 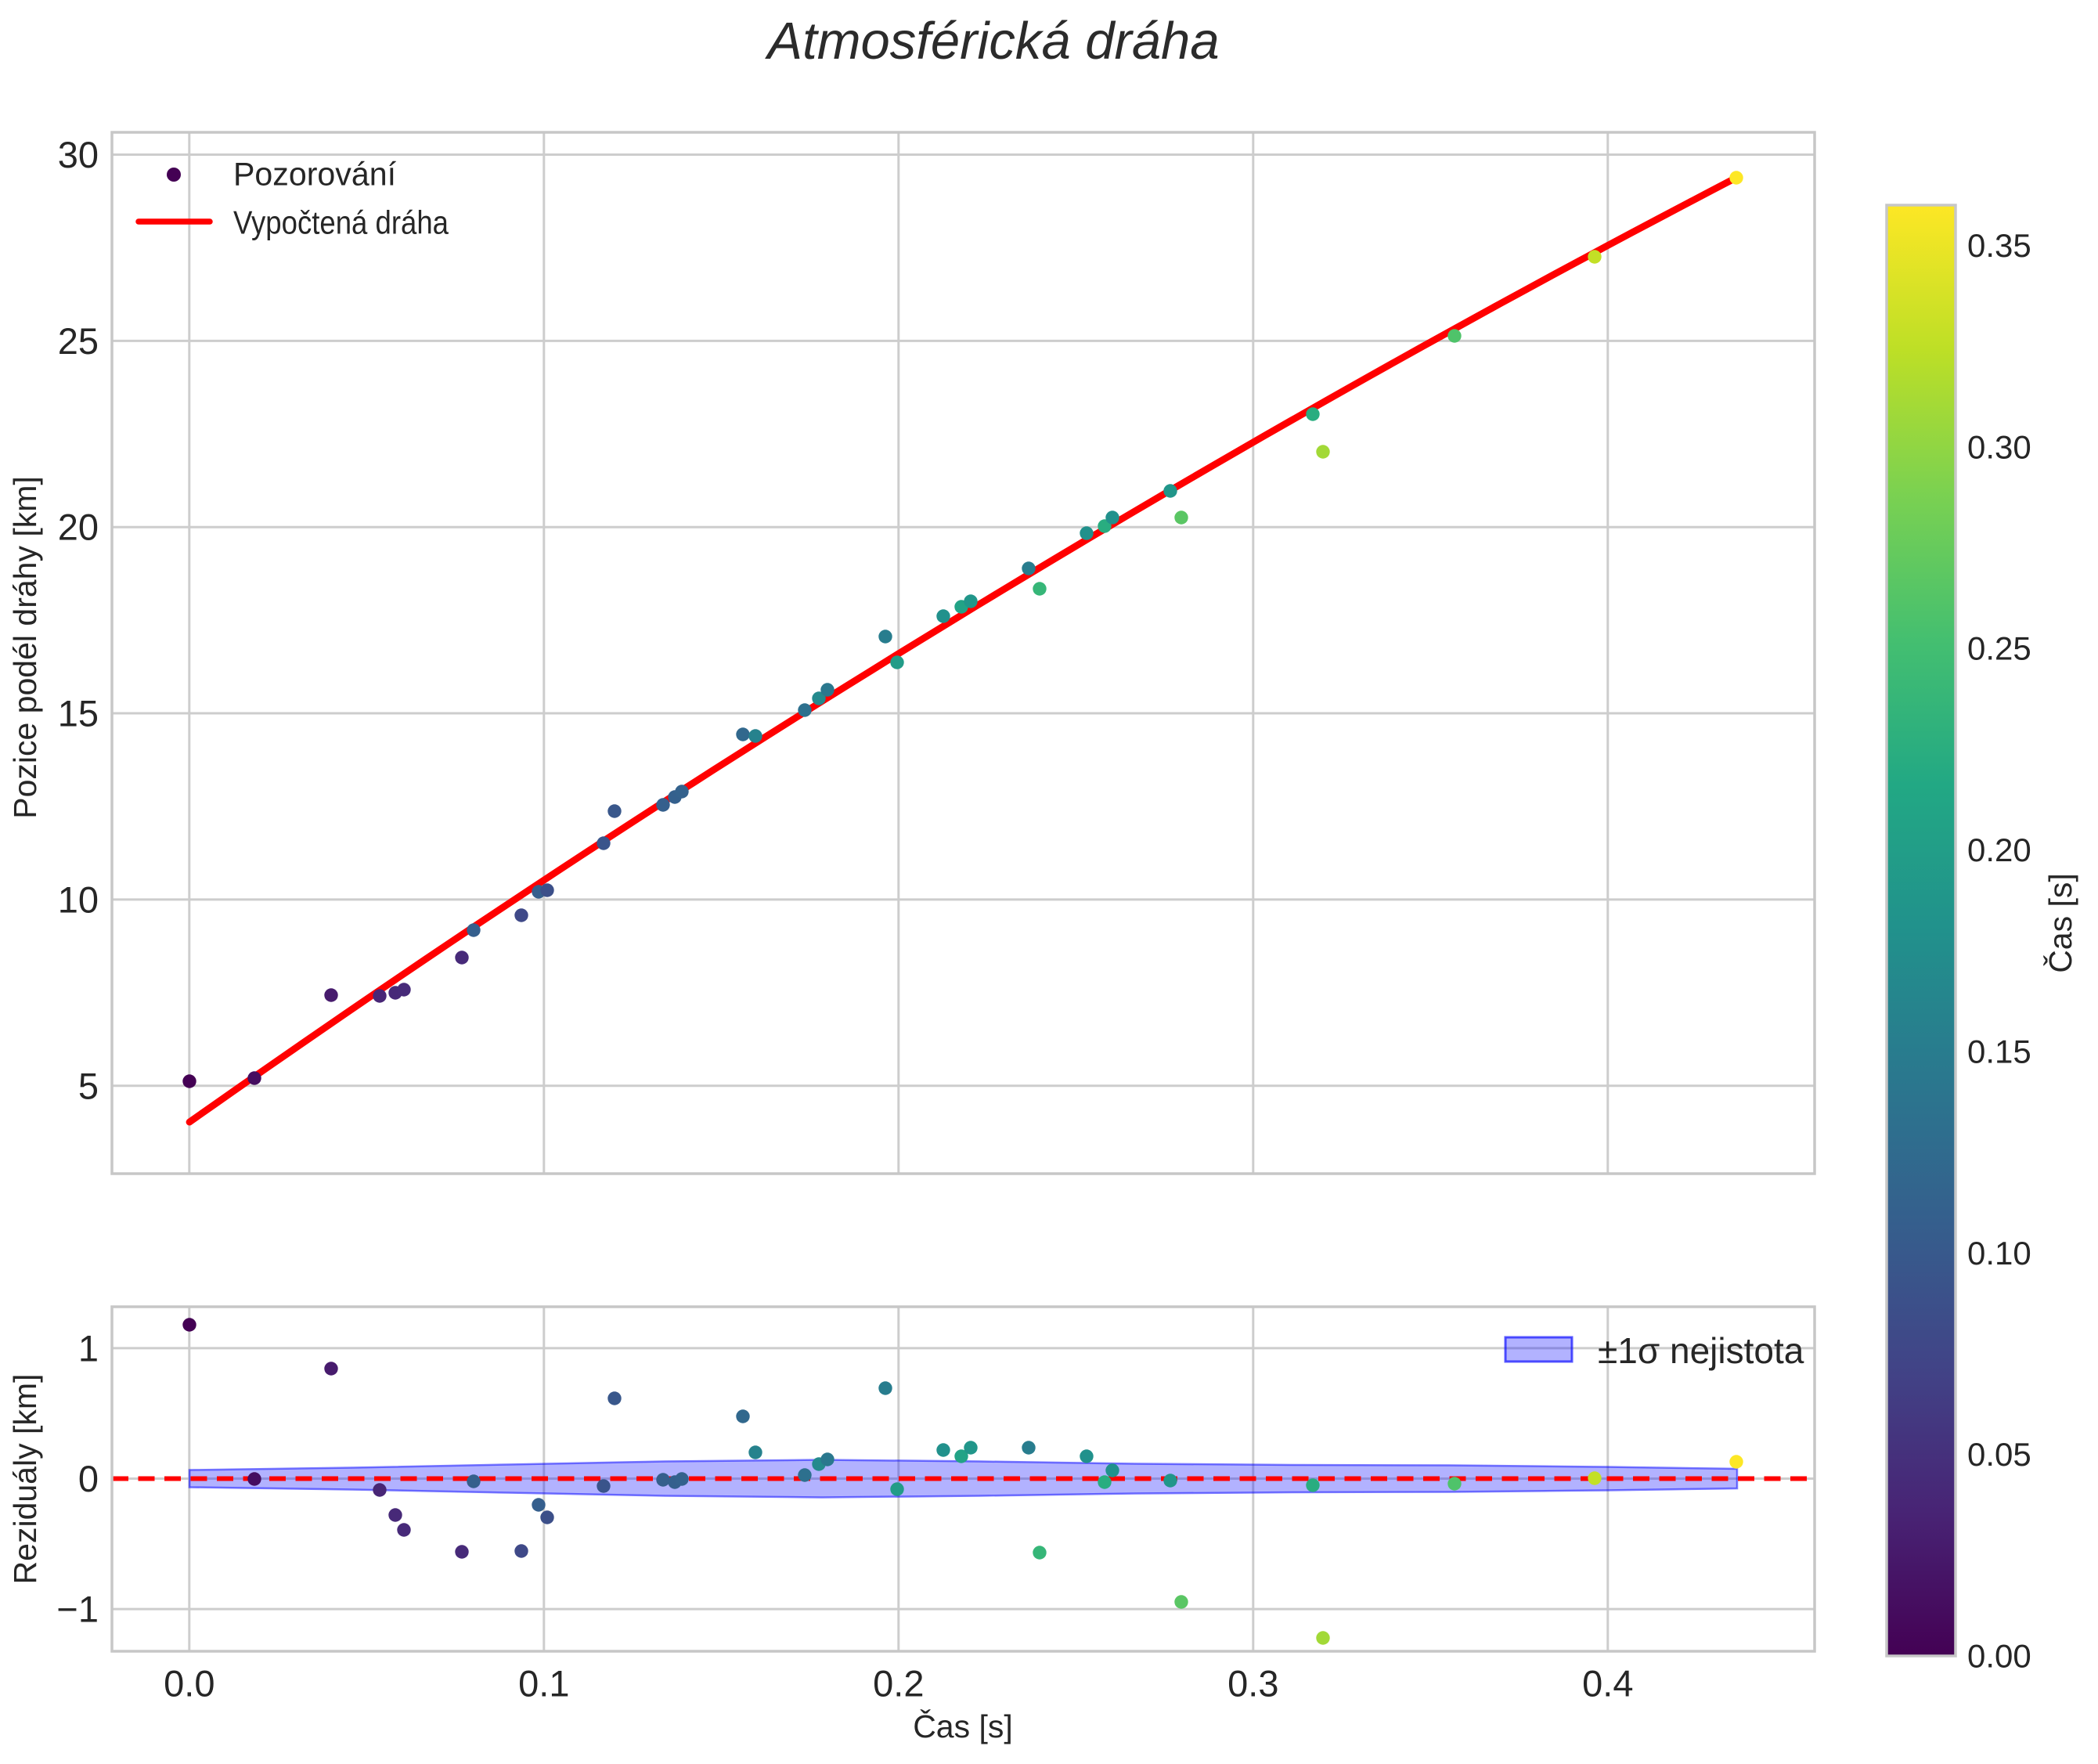 What do you see at coordinates (78, 341) in the screenshot?
I see `svg-text: 25` at bounding box center [78, 341].